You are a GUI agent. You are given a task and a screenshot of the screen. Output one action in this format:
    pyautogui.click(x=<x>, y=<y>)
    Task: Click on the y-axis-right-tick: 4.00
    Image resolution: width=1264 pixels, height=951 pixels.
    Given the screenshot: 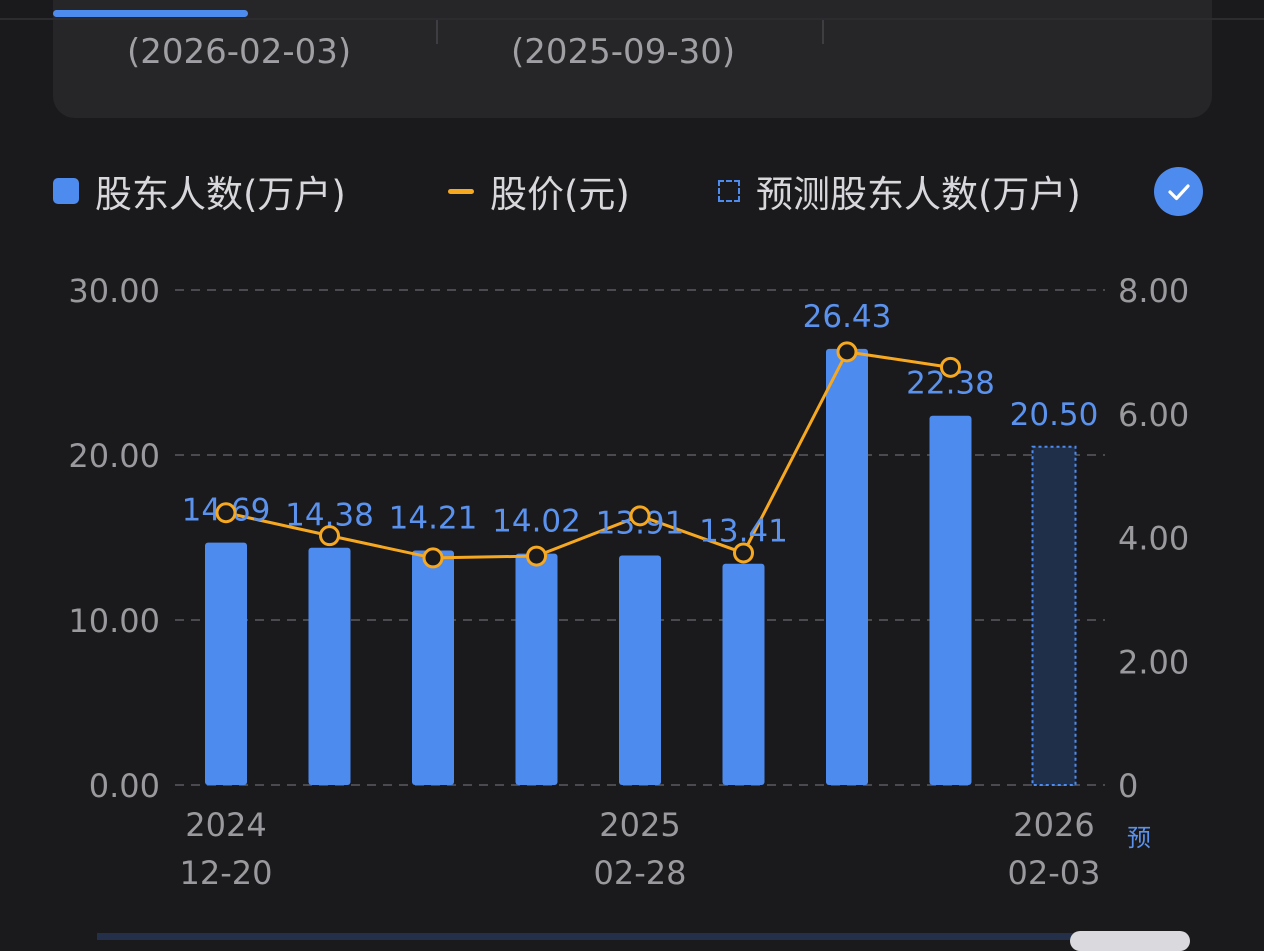 What is the action you would take?
    pyautogui.click(x=1153, y=539)
    